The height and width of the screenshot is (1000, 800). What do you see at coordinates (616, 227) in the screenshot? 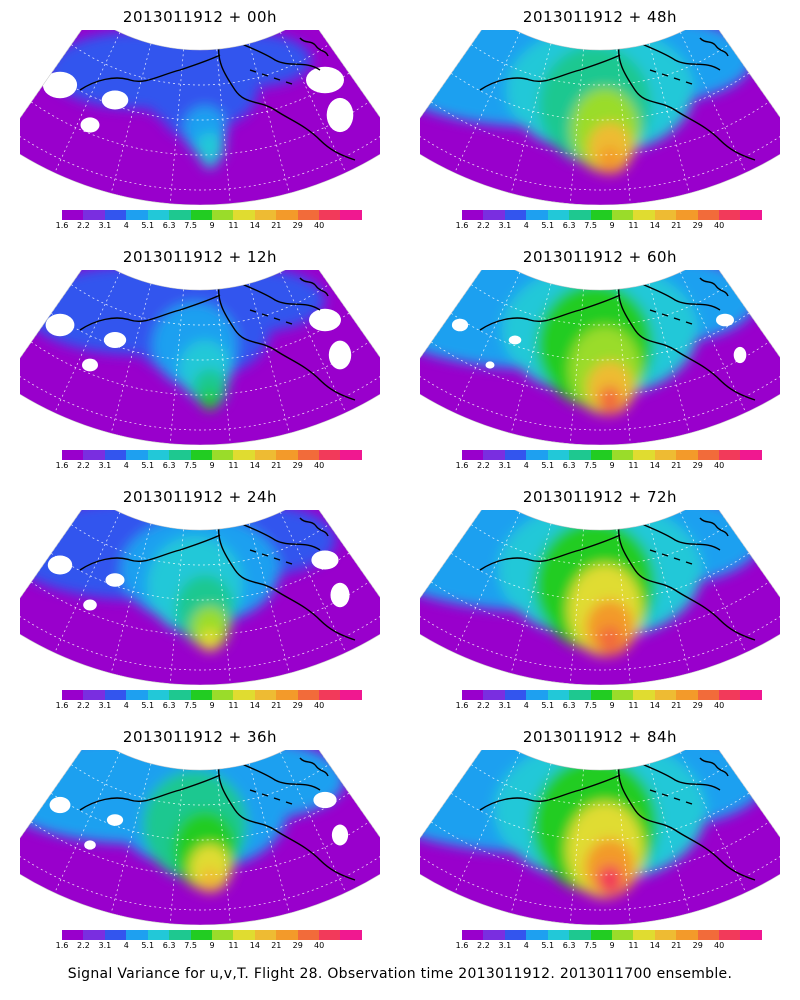
I see `colorbar-labels: 1.6 2.2 3.1 4 5.1 6.3 7.5 9 11 14 21 29 40` at bounding box center [616, 227].